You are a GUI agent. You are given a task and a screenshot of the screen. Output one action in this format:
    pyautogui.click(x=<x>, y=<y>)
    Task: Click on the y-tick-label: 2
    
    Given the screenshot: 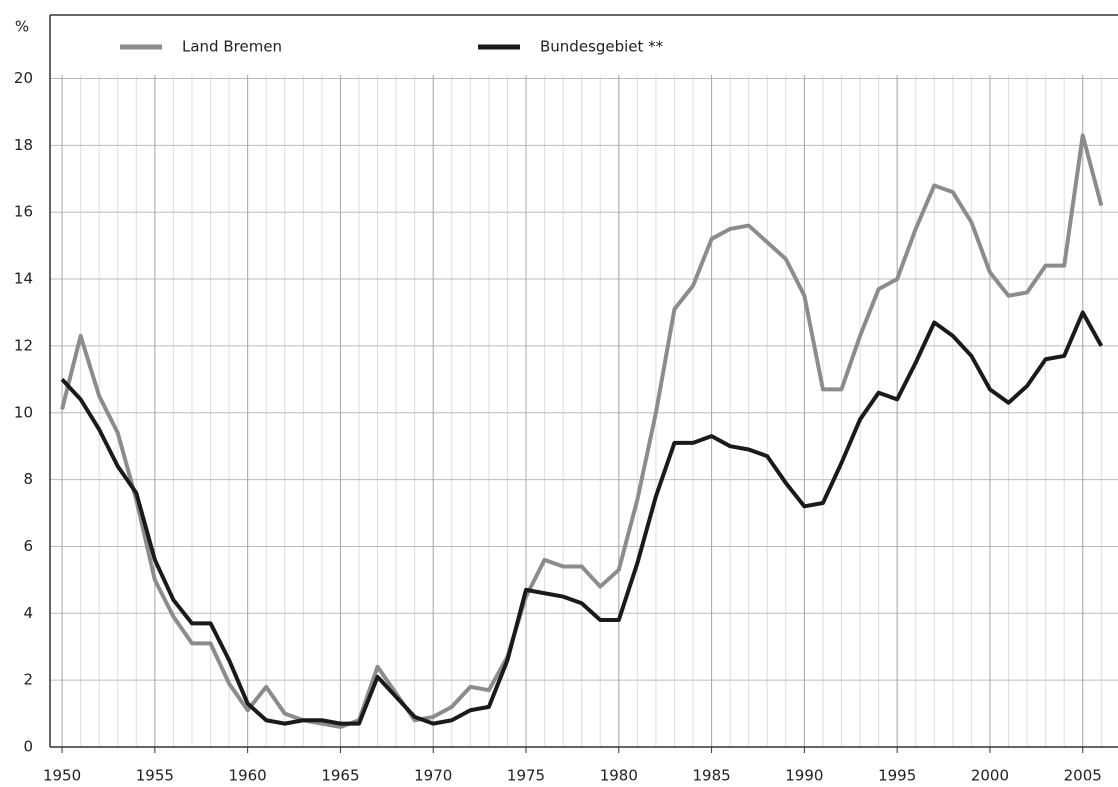 What is the action you would take?
    pyautogui.click(x=28, y=680)
    